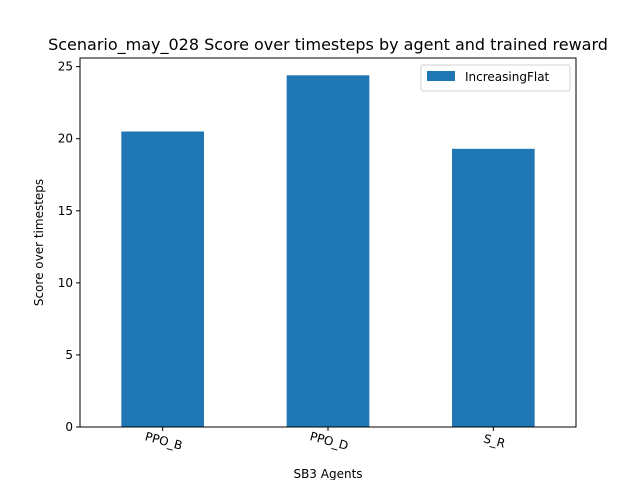 Image resolution: width=640 pixels, height=480 pixels. What do you see at coordinates (65, 67) in the screenshot?
I see `y-tick-label: 25` at bounding box center [65, 67].